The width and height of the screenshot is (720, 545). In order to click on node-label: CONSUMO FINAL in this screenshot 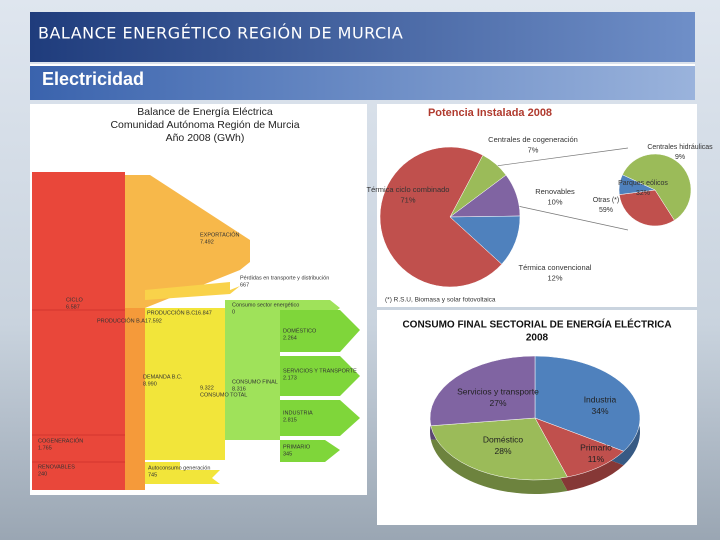, I will do `click(255, 382)`.